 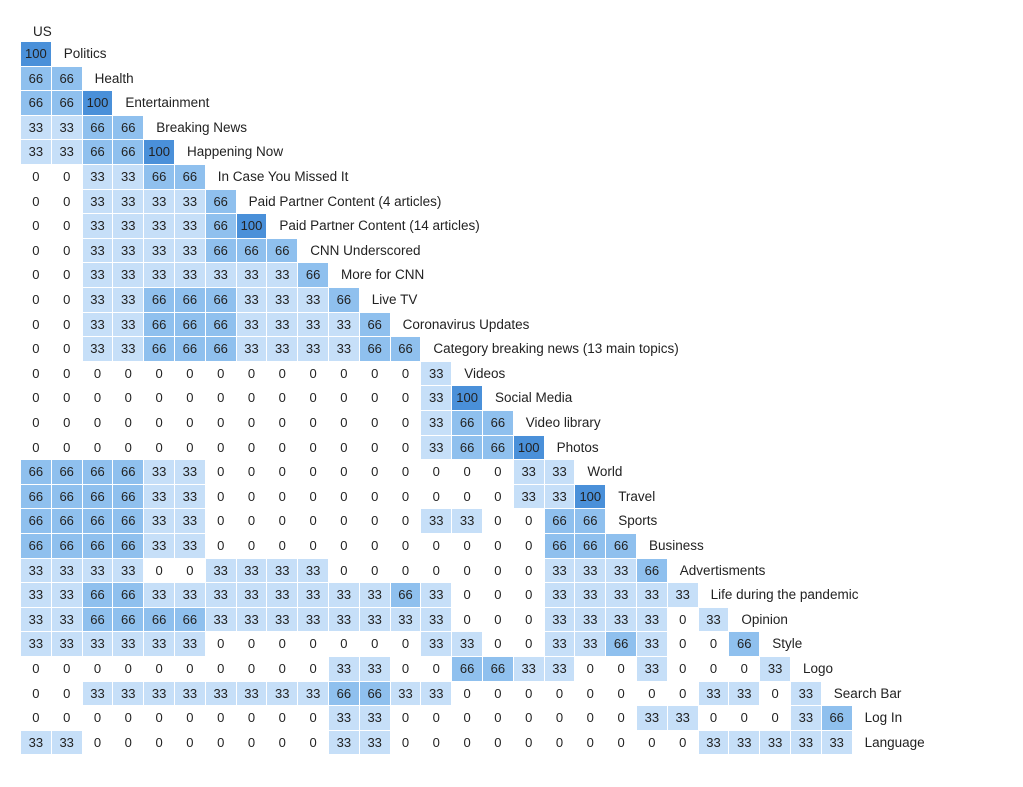 What do you see at coordinates (556, 349) in the screenshot?
I see `row-label: Category breaking news (13 main topics)` at bounding box center [556, 349].